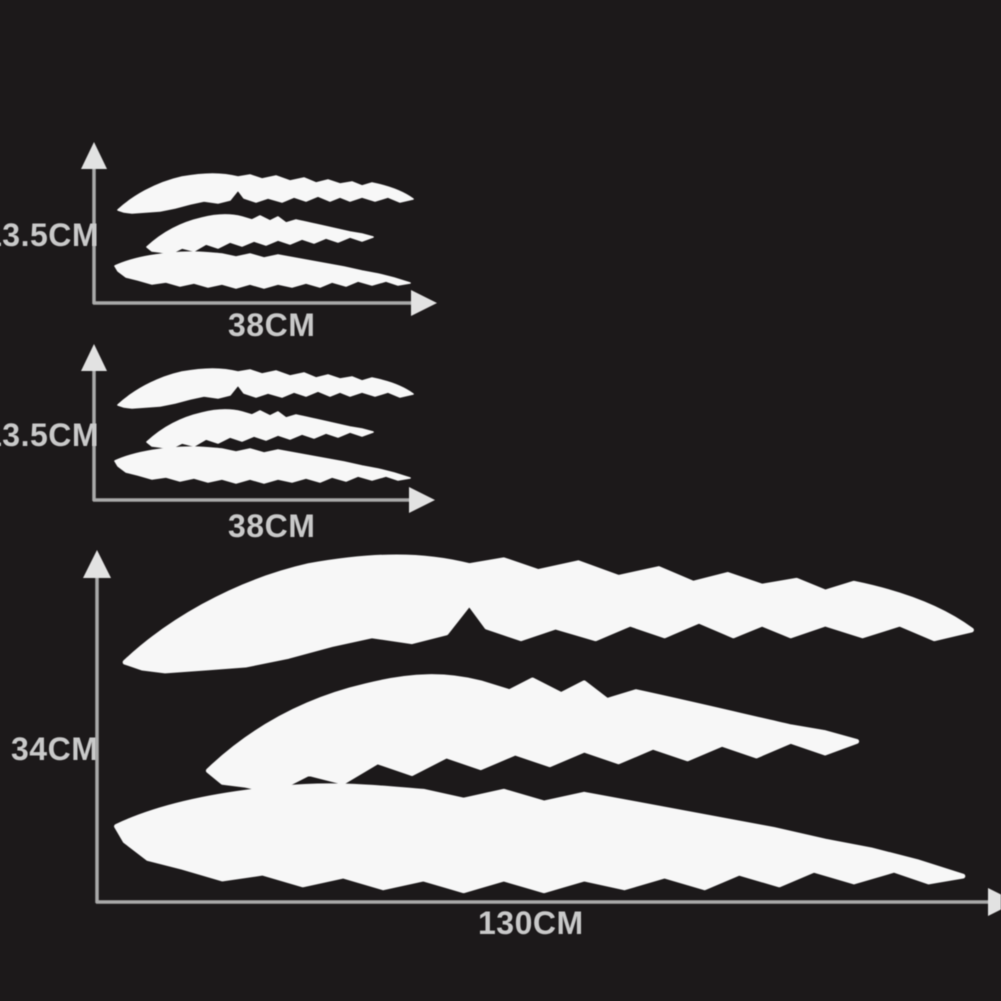 The image size is (1001, 1001). I want to click on size-group-small-top, so click(259, 229).